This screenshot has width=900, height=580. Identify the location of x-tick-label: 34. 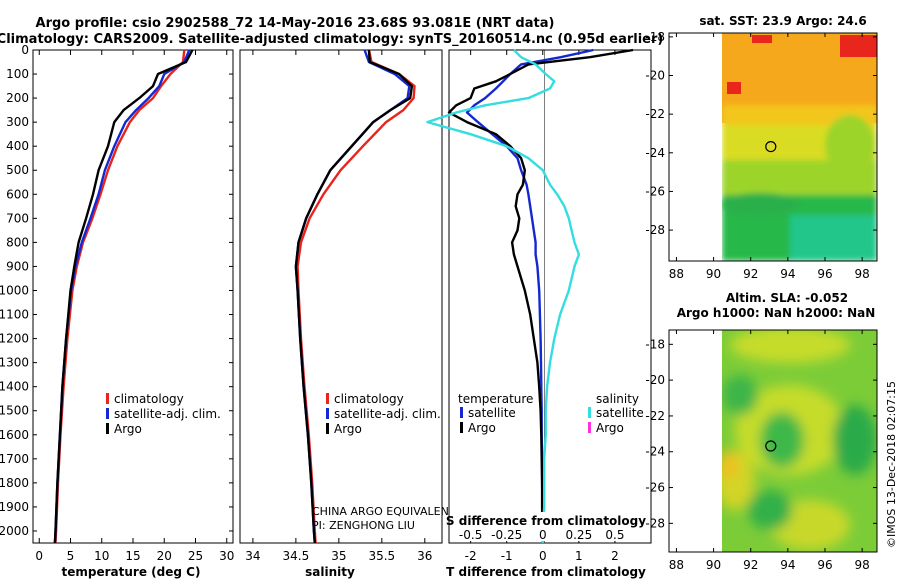
(252, 556).